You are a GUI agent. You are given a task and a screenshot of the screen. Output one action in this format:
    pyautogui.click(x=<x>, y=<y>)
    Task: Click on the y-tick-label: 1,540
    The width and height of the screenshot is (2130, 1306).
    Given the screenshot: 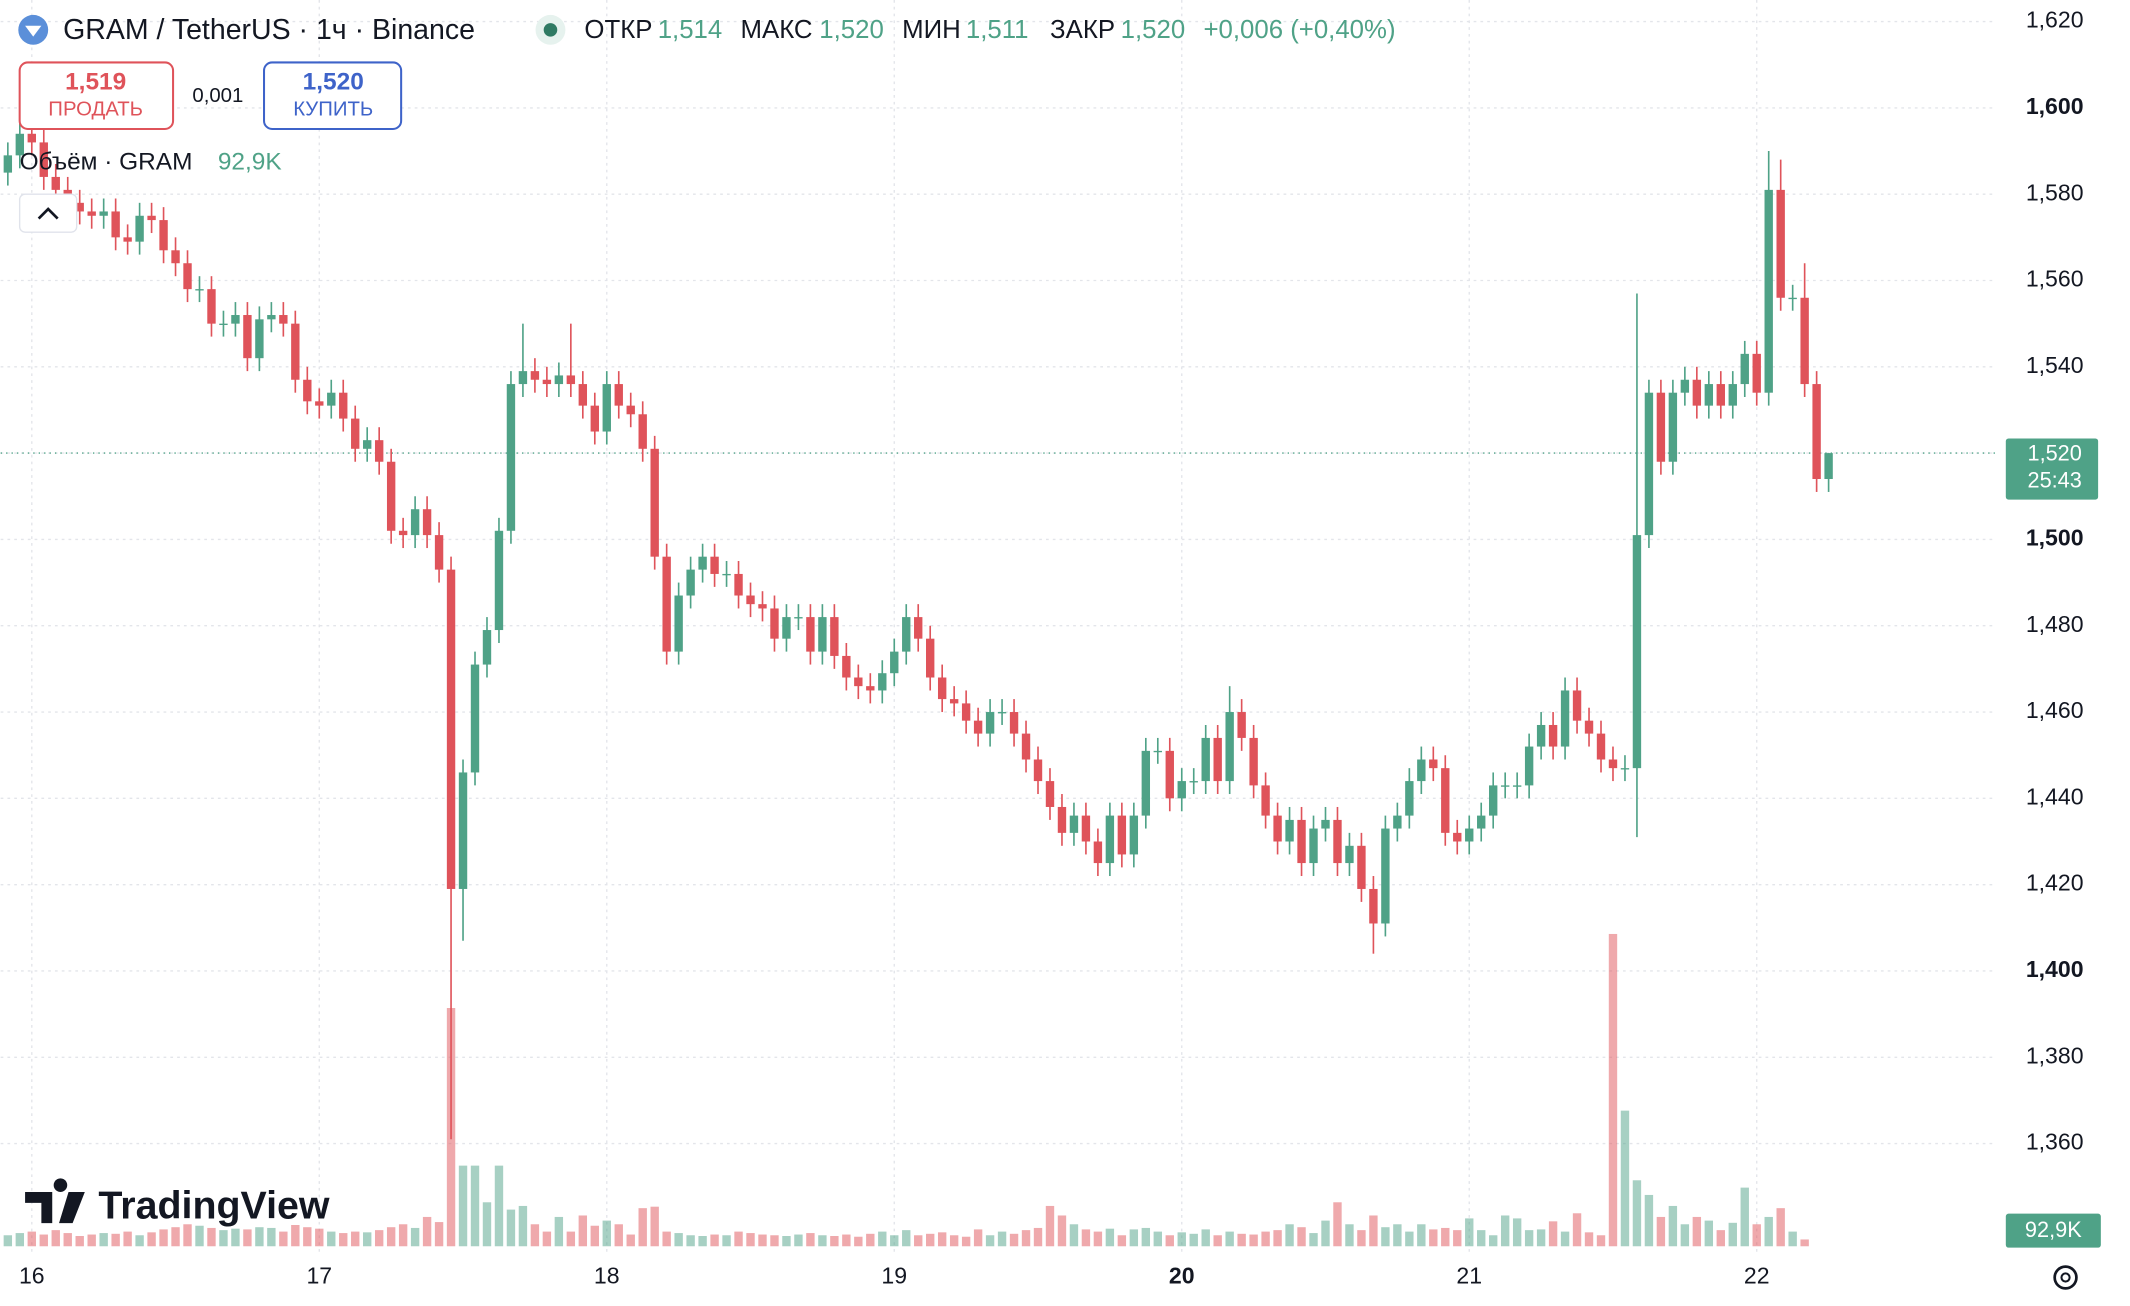 What is the action you would take?
    pyautogui.click(x=2055, y=365)
    